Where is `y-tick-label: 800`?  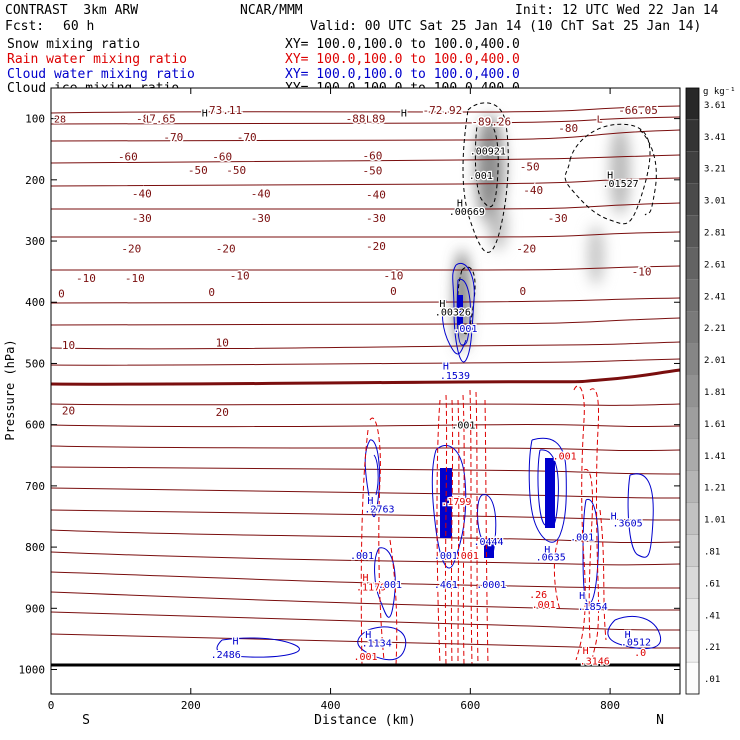
y-tick-label: 800 is located at coordinates (35, 547).